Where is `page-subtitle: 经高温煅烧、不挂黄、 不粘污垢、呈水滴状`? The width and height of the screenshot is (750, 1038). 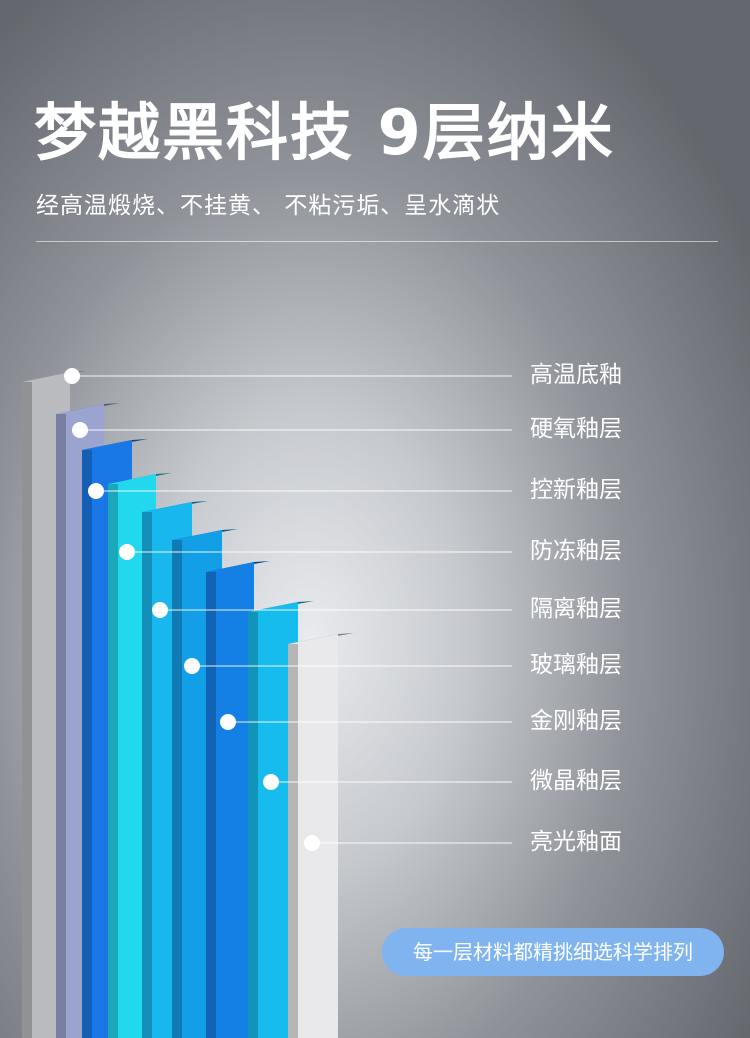
page-subtitle: 经高温煅烧、不挂黄、 不粘污垢、呈水滴状 is located at coordinates (268, 206).